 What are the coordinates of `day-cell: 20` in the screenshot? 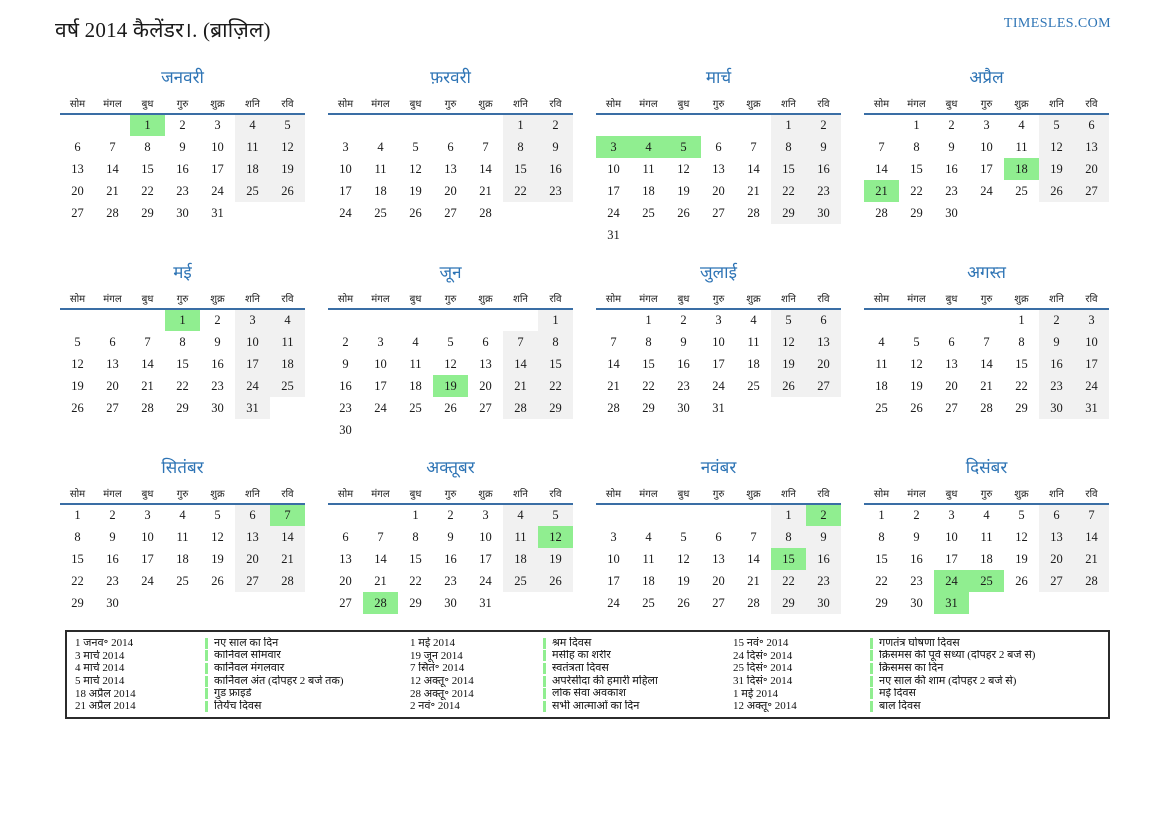 It's located at (485, 385).